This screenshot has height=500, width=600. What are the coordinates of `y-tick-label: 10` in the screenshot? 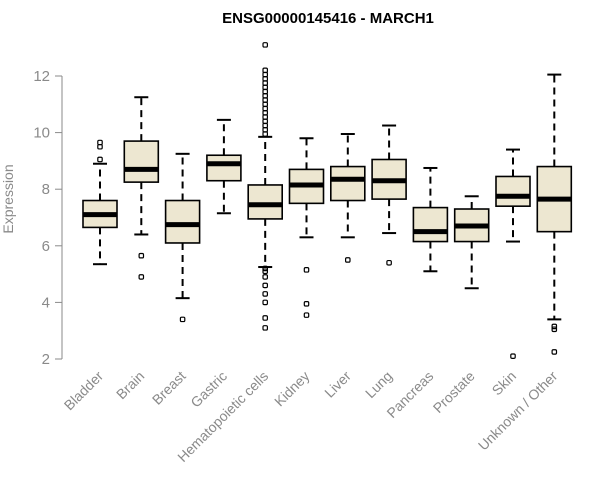 It's located at (41, 133).